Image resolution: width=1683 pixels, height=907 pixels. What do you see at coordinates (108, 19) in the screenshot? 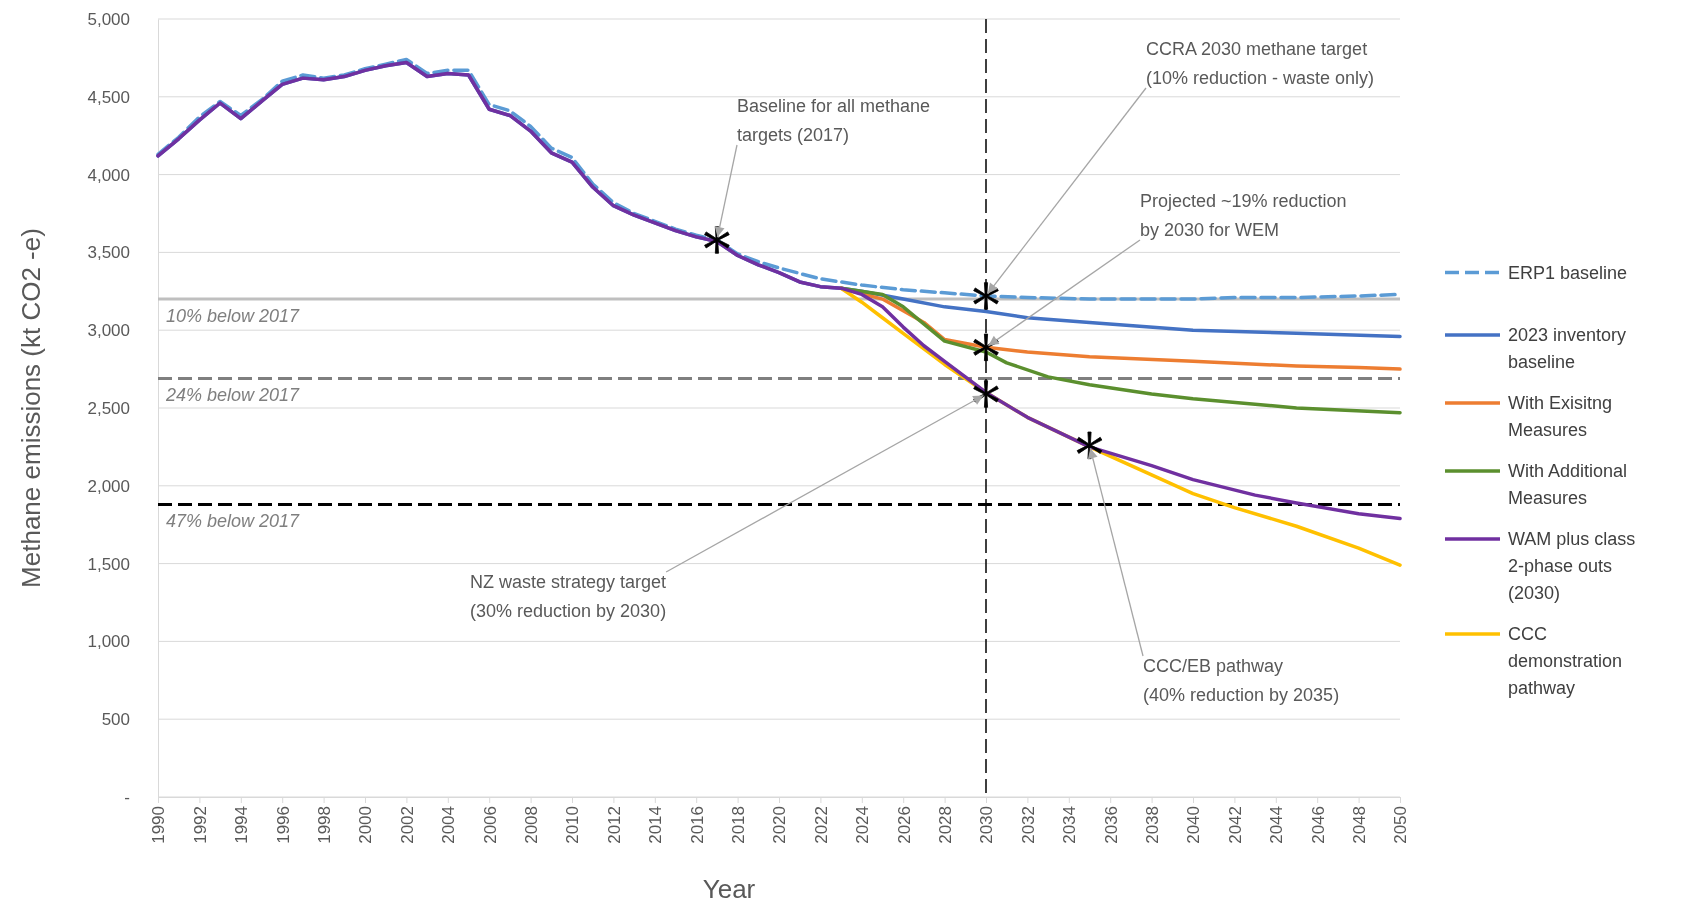
I see `y-tick-label: 5,000` at bounding box center [108, 19].